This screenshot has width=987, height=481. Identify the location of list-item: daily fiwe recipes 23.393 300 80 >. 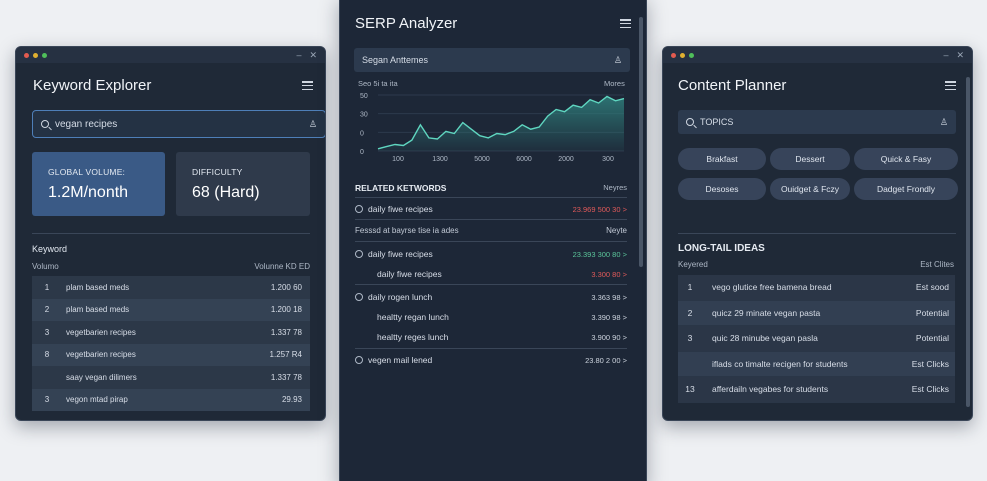
(491, 254).